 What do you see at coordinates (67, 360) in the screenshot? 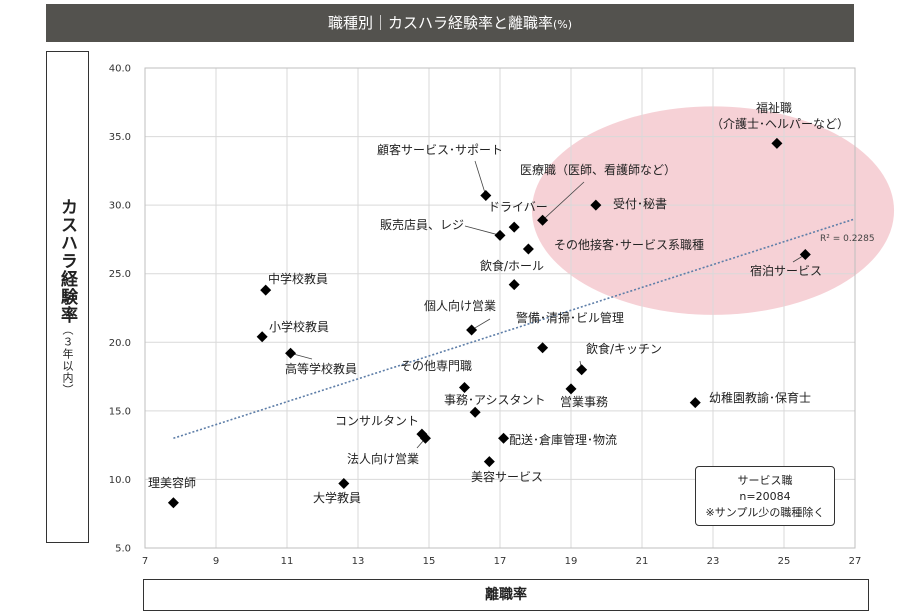
I see `y-axis-label-sub: （３年以内）` at bounding box center [67, 360].